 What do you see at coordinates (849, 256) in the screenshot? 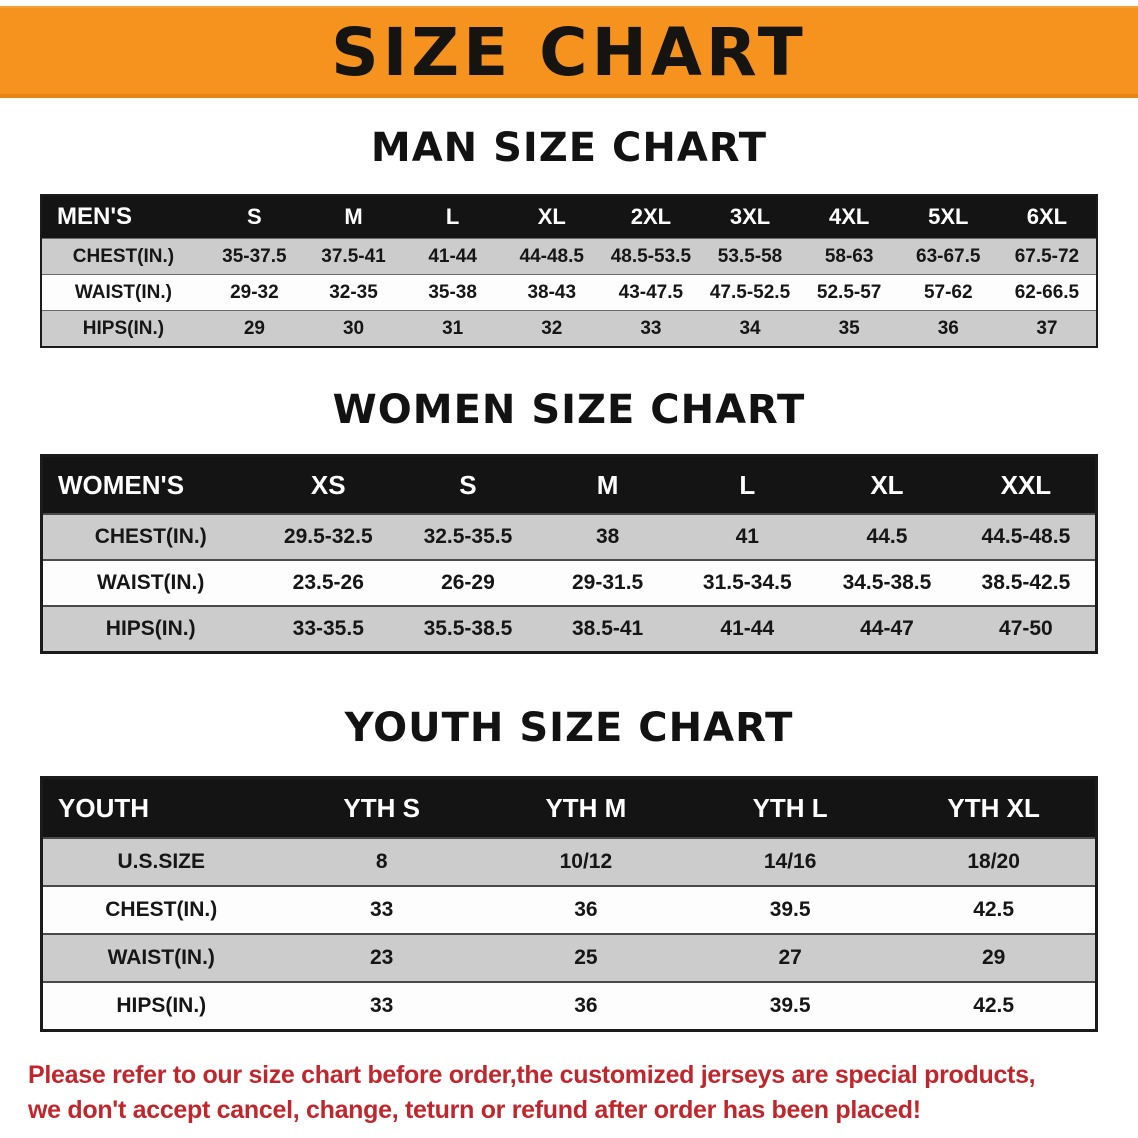
I see `table-cell: 58-63` at bounding box center [849, 256].